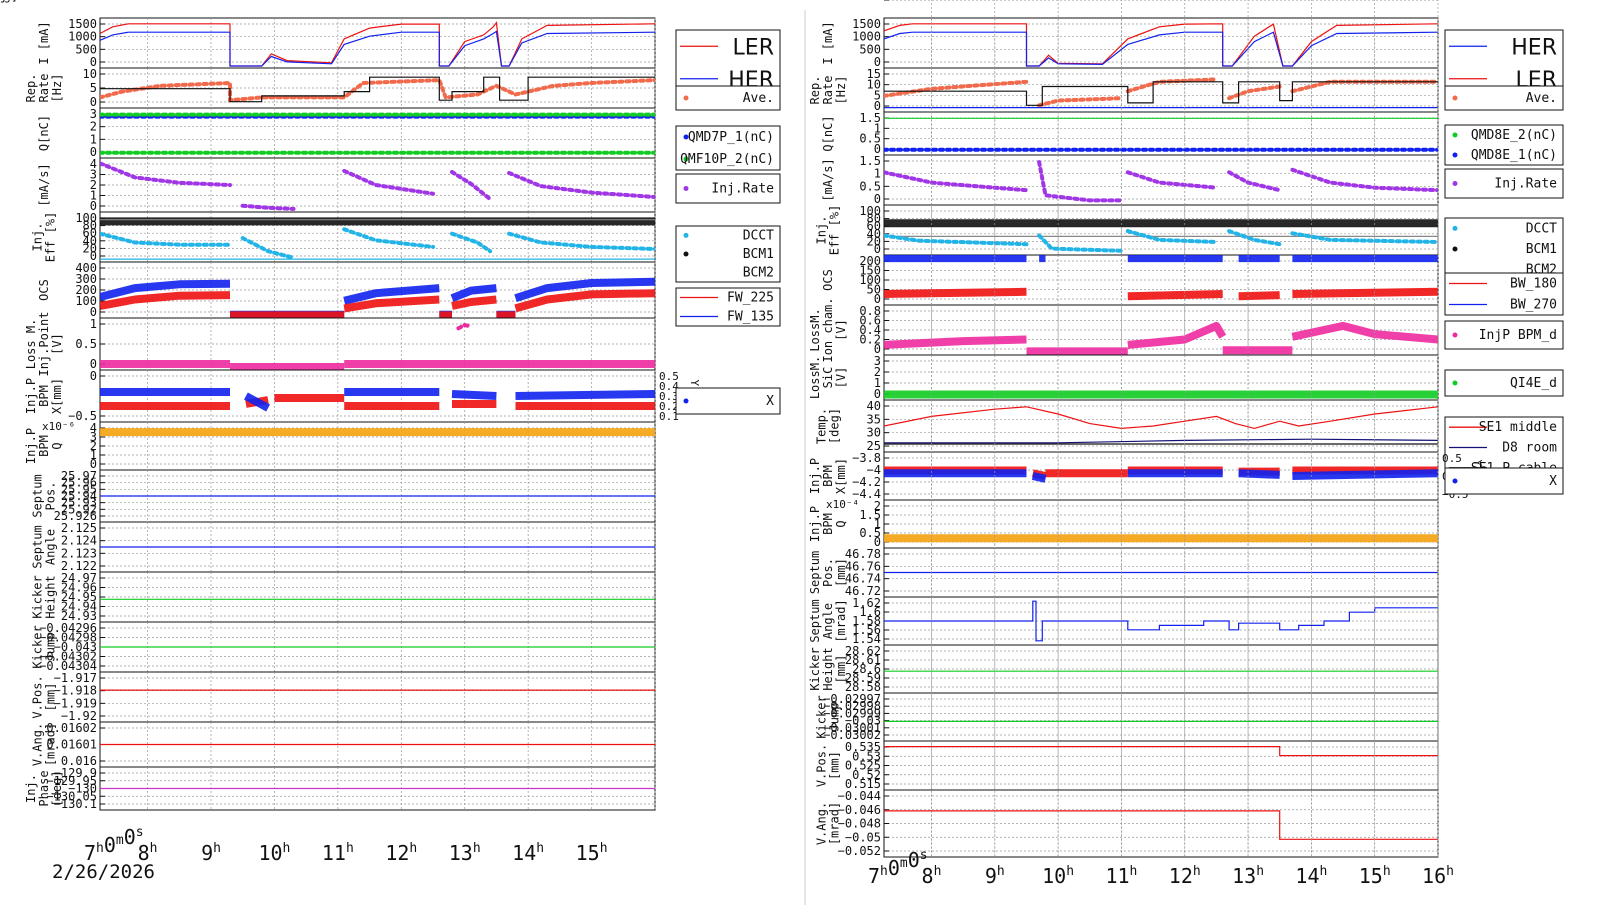 This screenshot has width=1606, height=912. Describe the element at coordinates (1161, 418) in the screenshot. I see `series-se1-middle` at that location.